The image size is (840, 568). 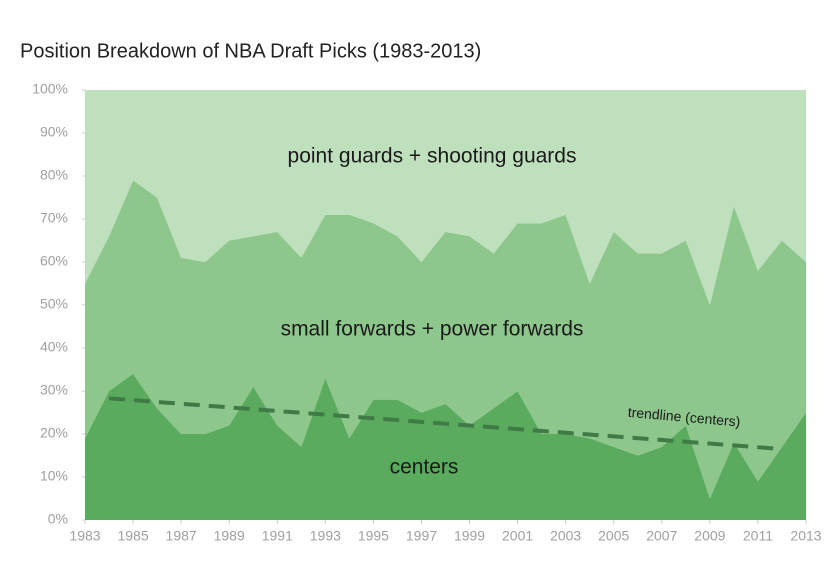 I want to click on area-label: small forwards + power forwards, so click(x=432, y=329).